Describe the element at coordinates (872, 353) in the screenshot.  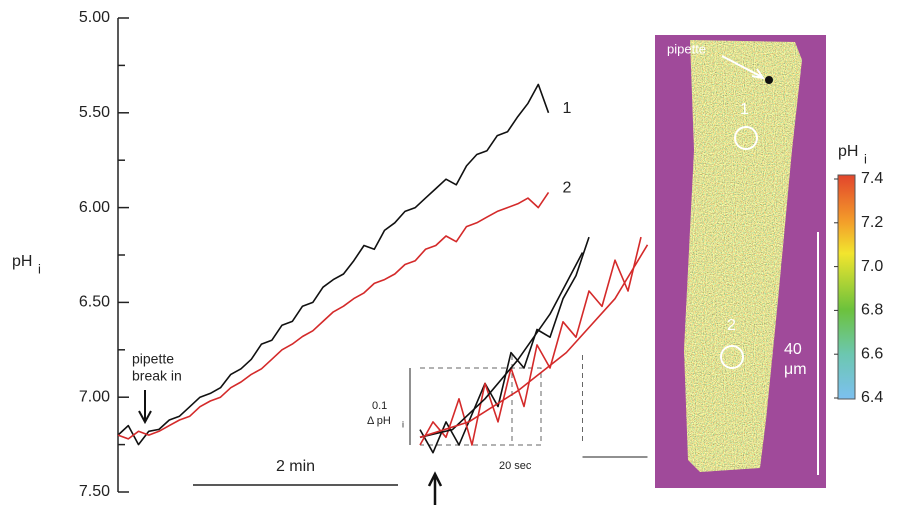
I see `colorbar-tick-label: 6.6` at that location.